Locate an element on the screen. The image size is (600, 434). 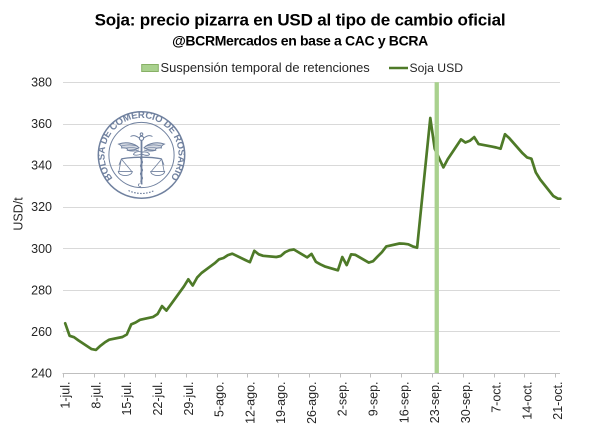
svg-text: 15-jul. is located at coordinates (127, 399).